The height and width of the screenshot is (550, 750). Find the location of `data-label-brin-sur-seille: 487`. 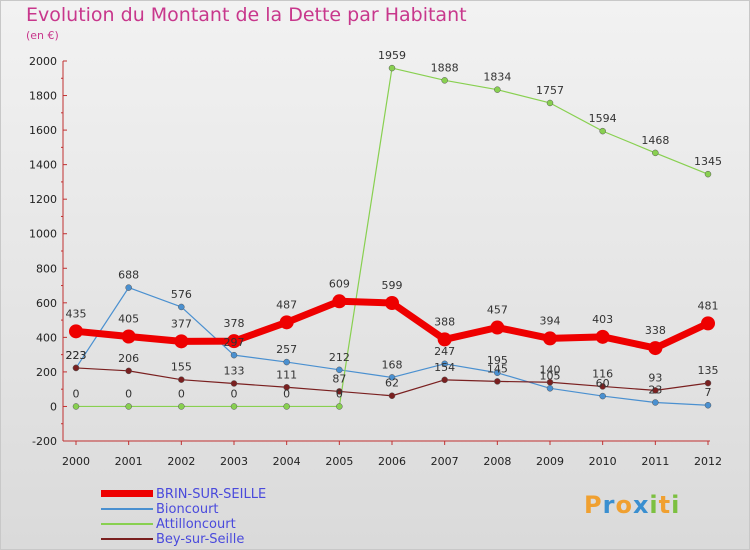

data-label-brin-sur-seille: 487 is located at coordinates (286, 304).